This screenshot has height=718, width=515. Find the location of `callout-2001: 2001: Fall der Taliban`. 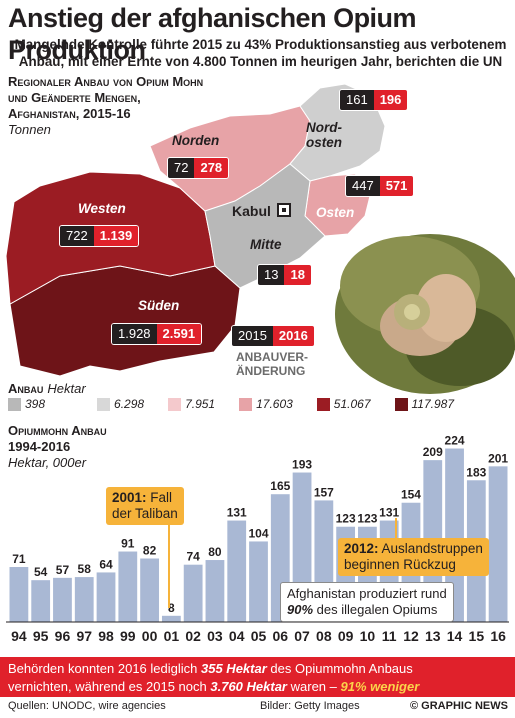

callout-2001: 2001: Fall der Taliban is located at coordinates (145, 506).